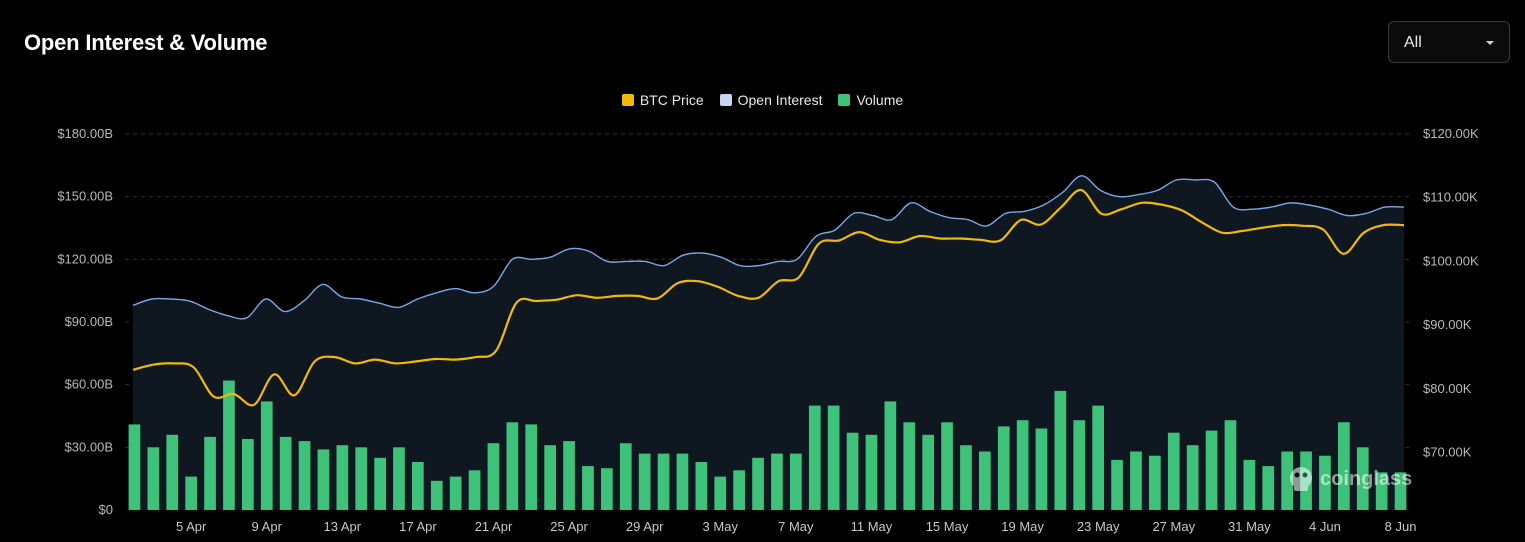 Image resolution: width=1525 pixels, height=542 pixels. What do you see at coordinates (1447, 452) in the screenshot?
I see `y-right-tick-label: $70.00K` at bounding box center [1447, 452].